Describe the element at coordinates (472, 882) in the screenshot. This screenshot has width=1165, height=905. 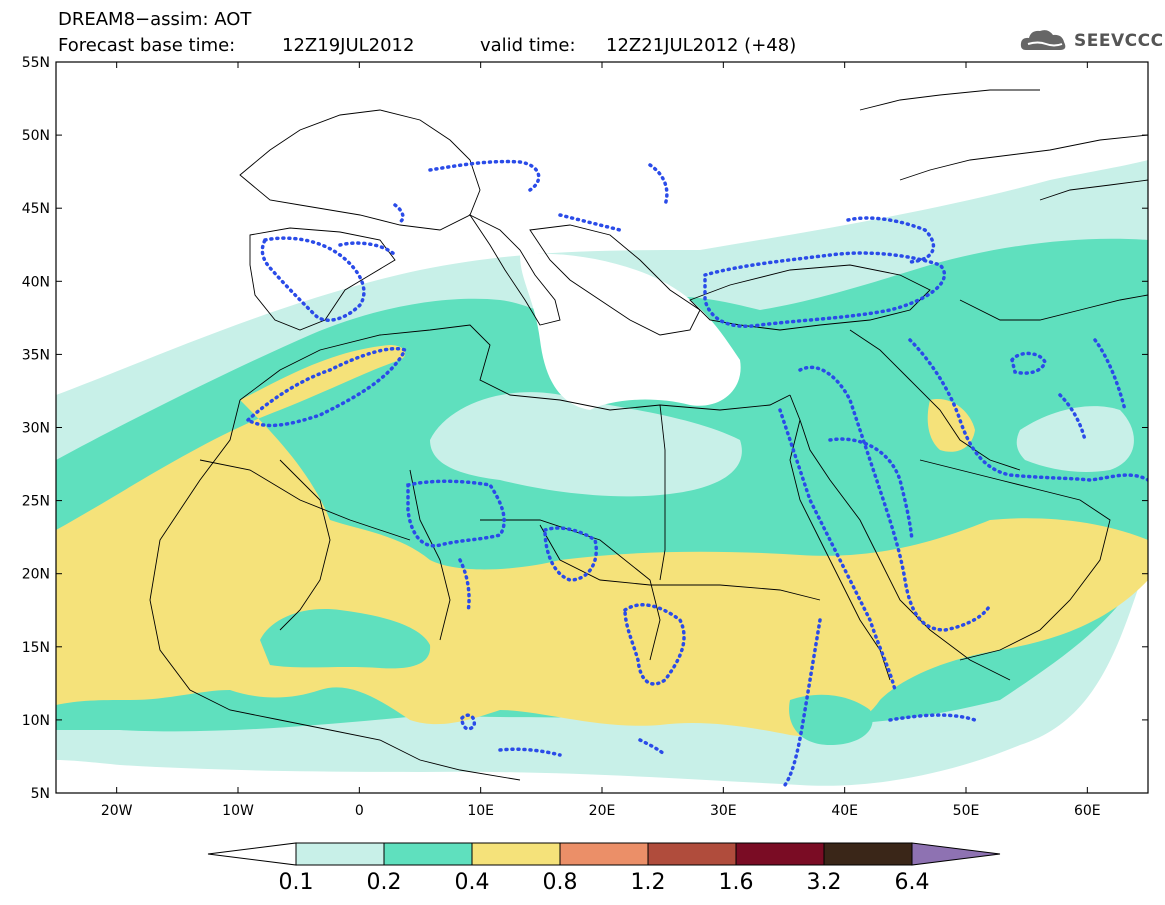
I see `colorbar-level-label: 0.4` at that location.